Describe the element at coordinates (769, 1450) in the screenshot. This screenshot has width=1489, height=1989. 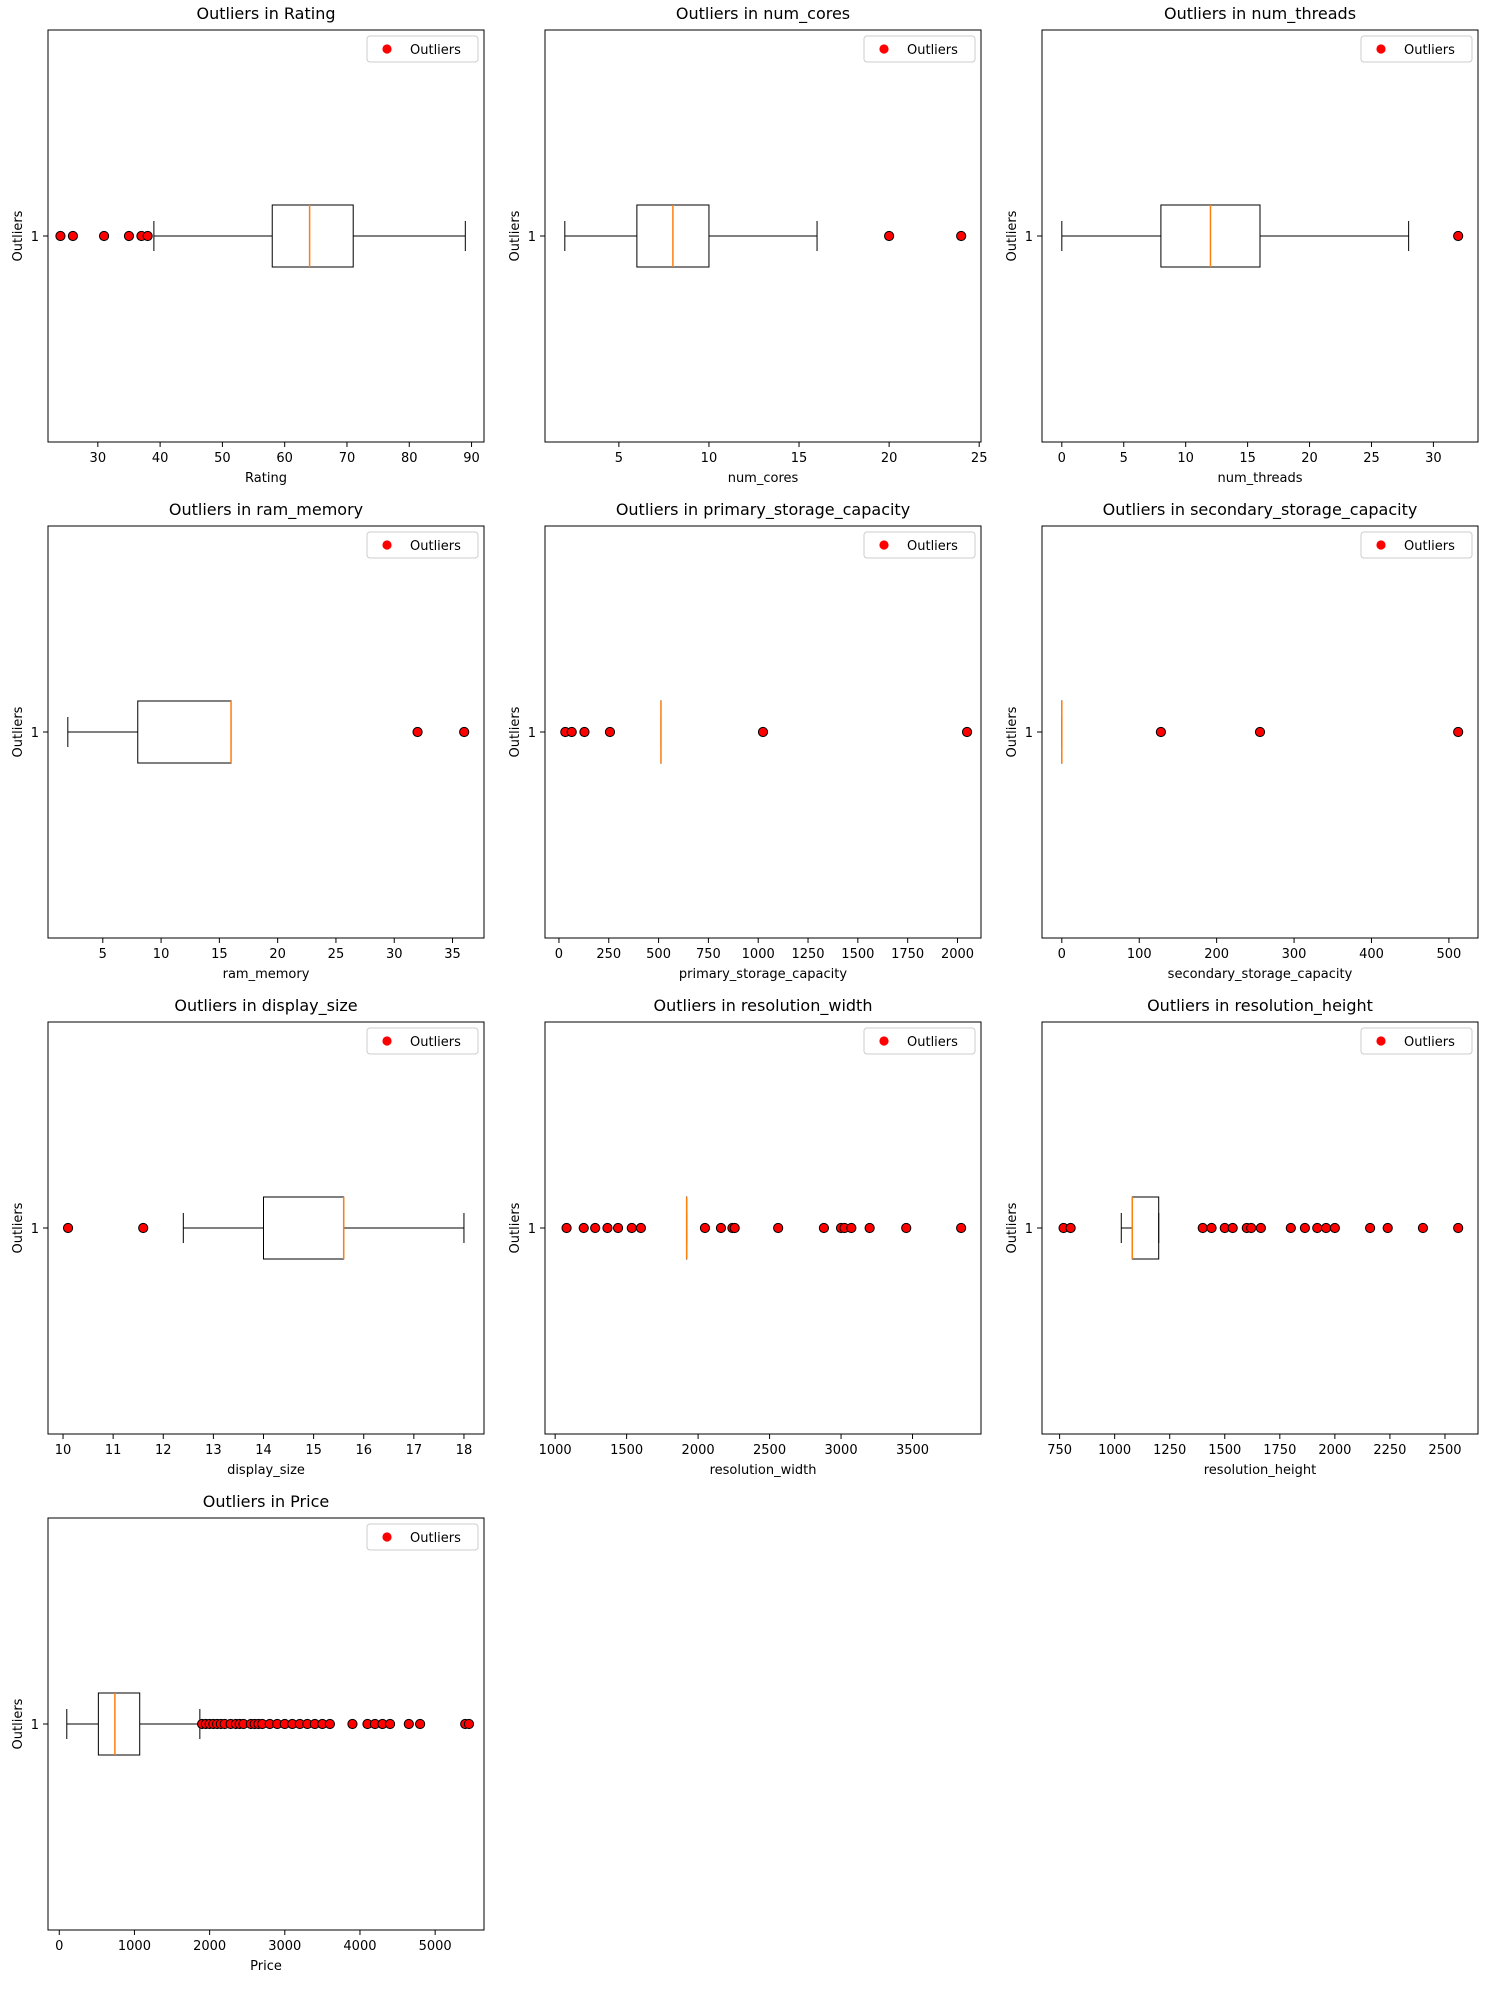
I see `x-tick-label: 2500` at that location.